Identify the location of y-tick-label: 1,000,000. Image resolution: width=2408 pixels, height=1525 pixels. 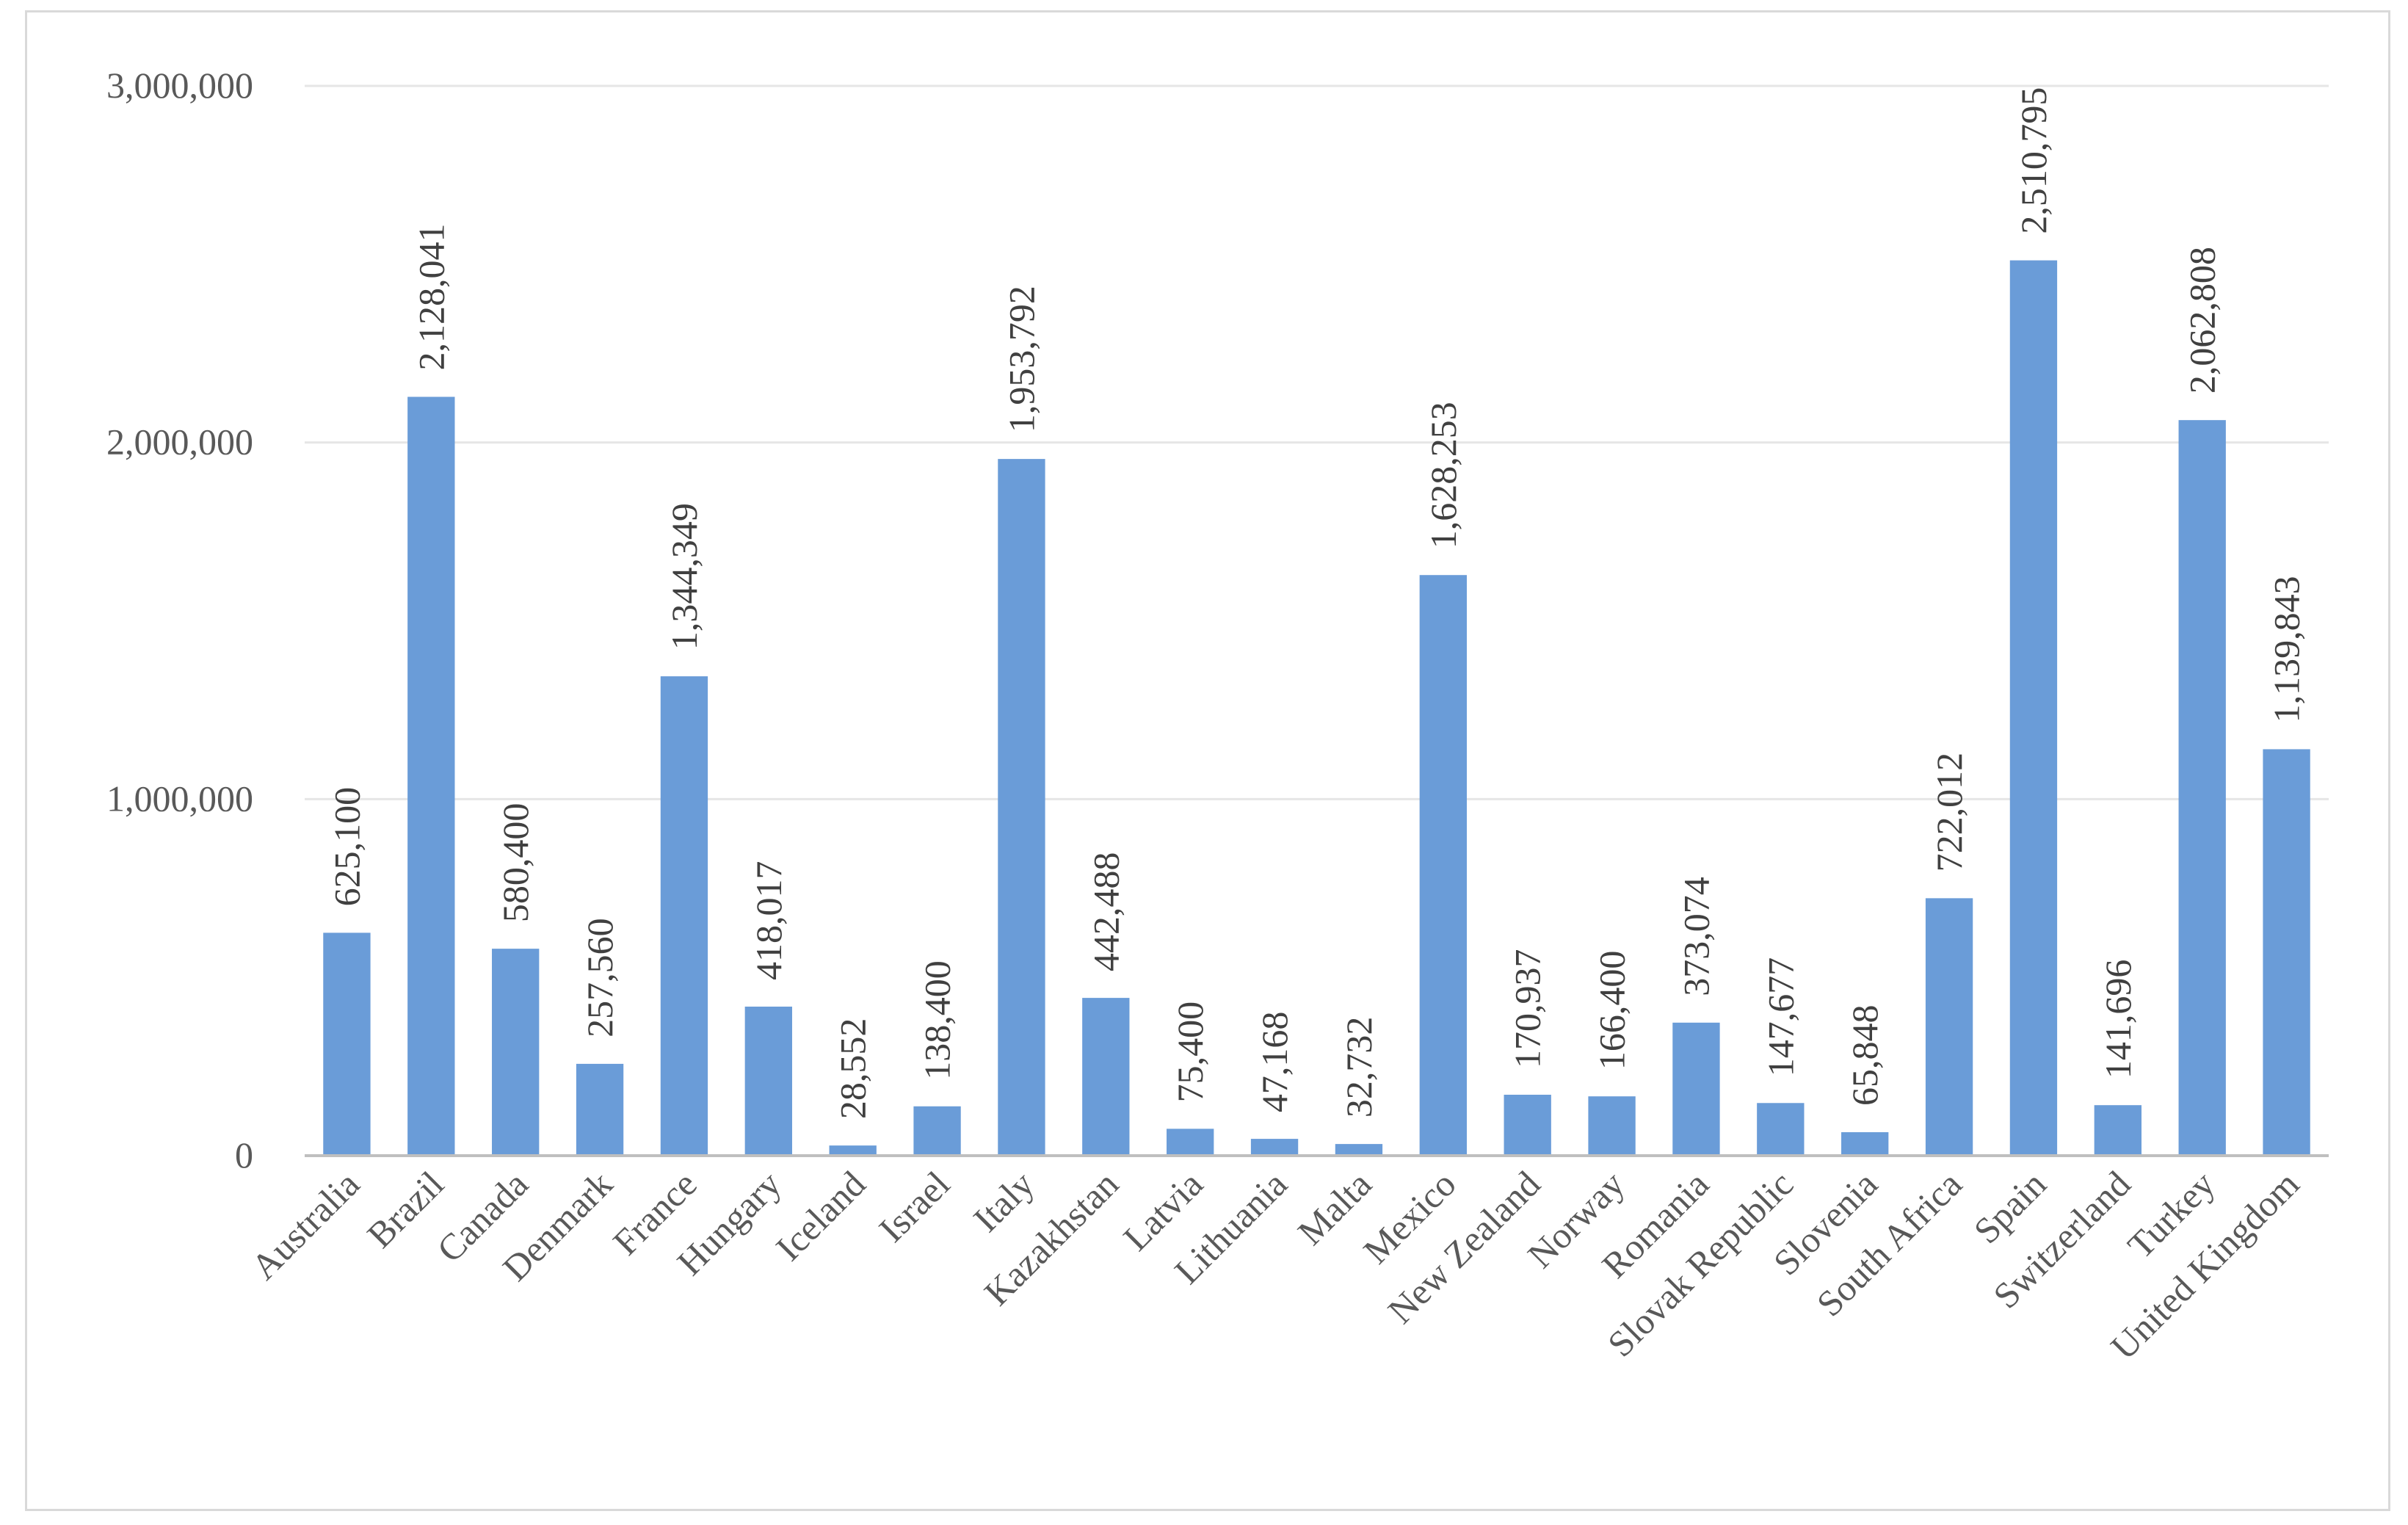
(179, 798).